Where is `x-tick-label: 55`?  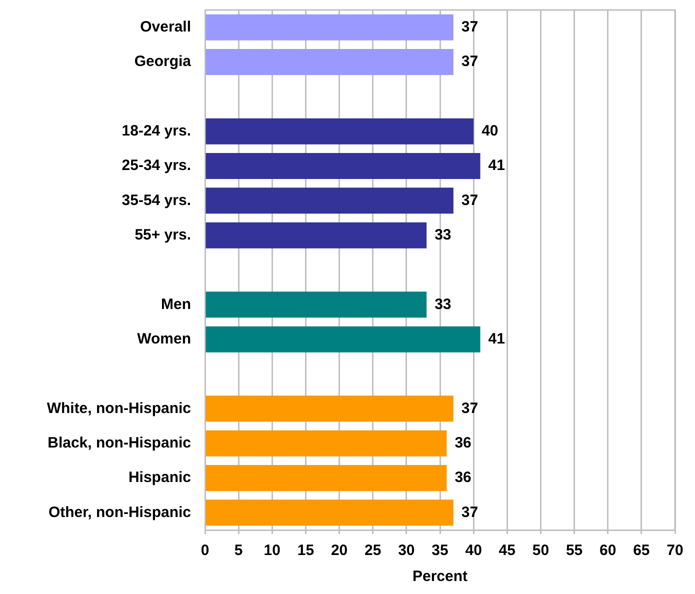
x-tick-label: 55 is located at coordinates (574, 551).